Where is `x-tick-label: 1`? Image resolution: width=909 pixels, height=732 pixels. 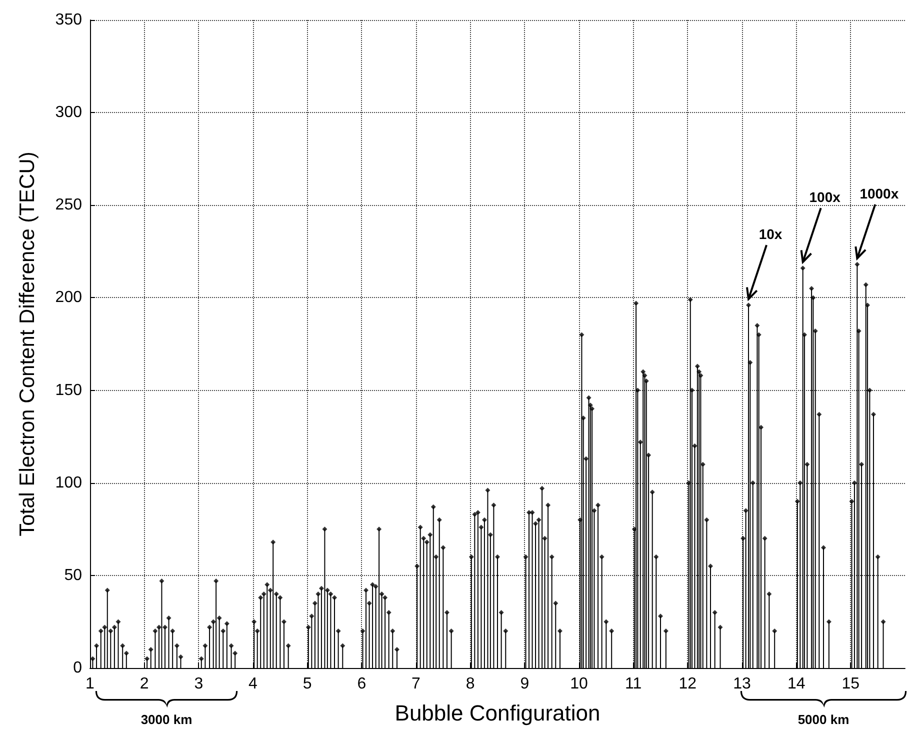
x-tick-label: 1 is located at coordinates (90, 684).